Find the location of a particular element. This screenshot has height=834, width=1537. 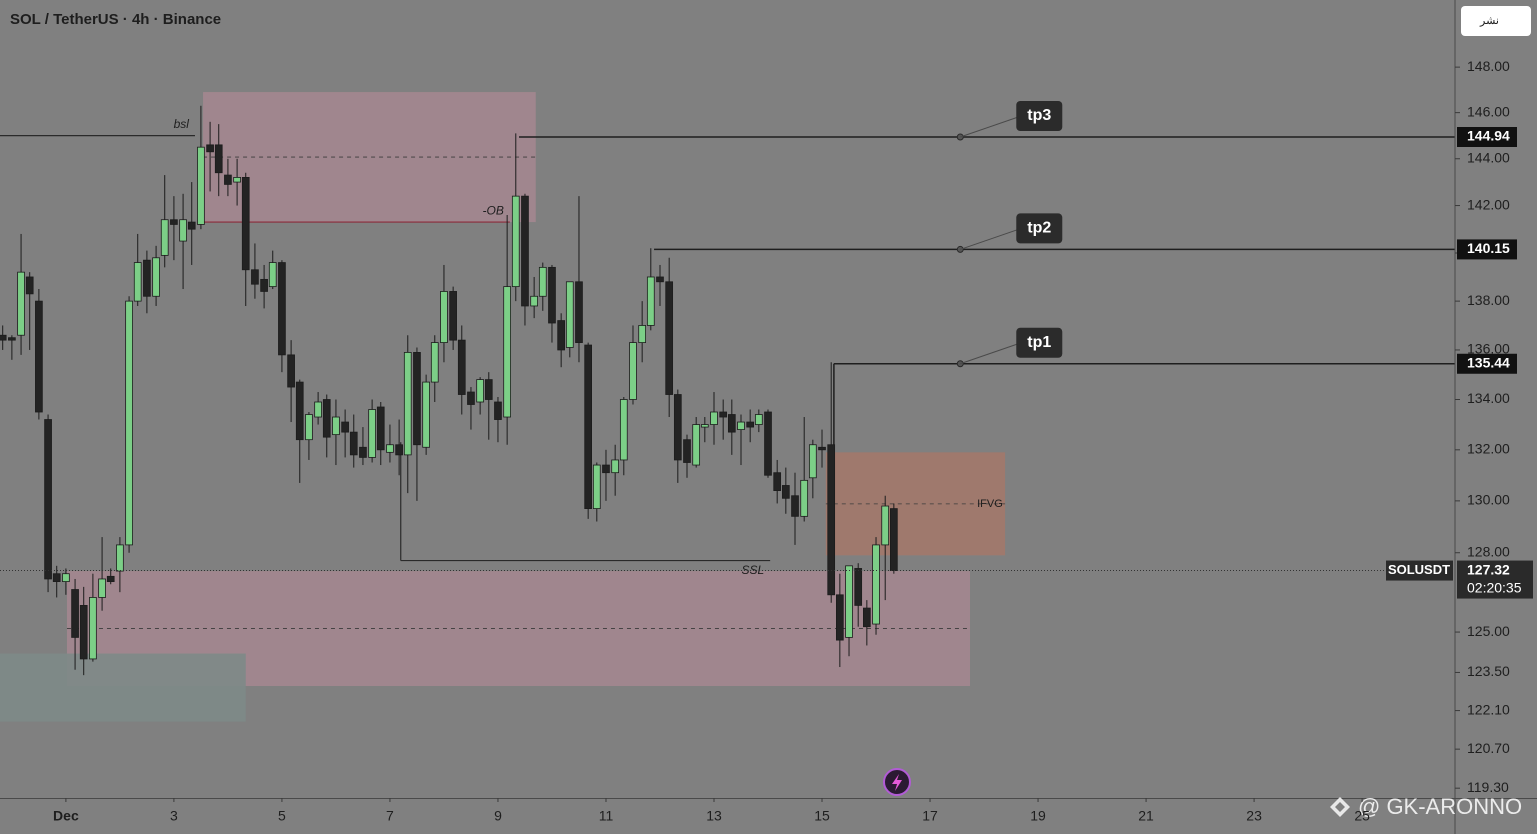

y-tick-label: 122.10 is located at coordinates (1488, 709).